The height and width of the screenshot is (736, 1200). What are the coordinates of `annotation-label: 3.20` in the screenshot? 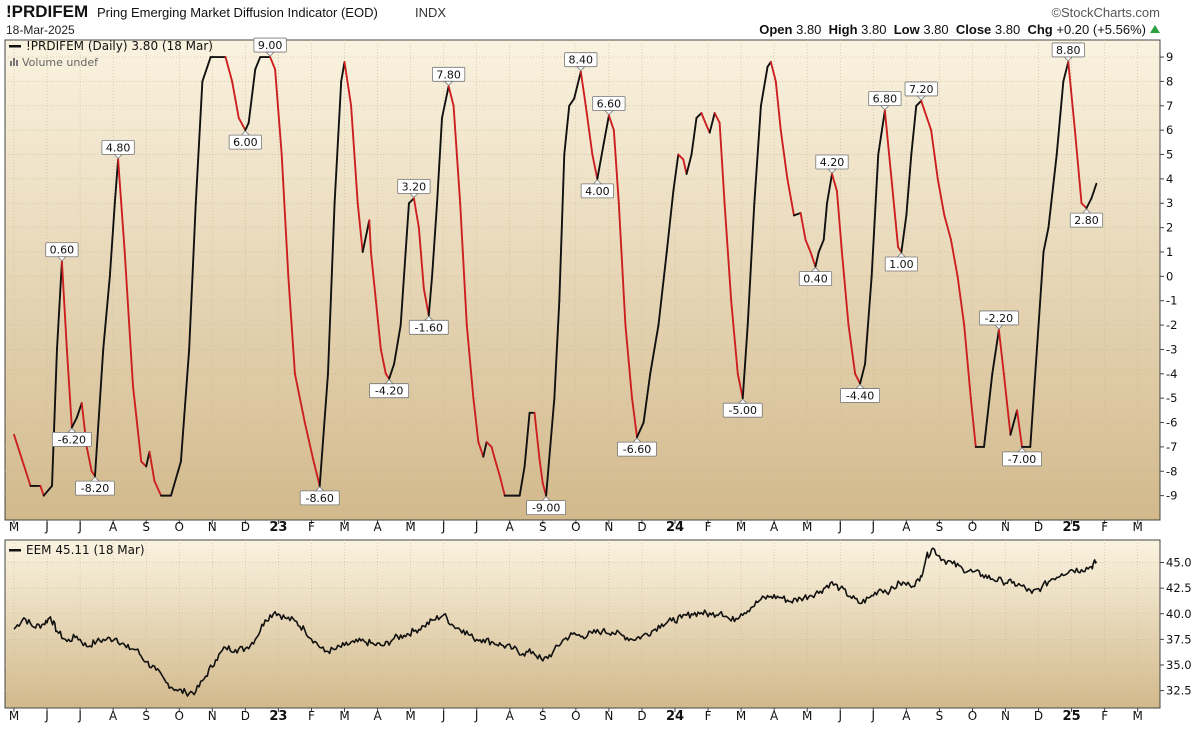 It's located at (414, 186).